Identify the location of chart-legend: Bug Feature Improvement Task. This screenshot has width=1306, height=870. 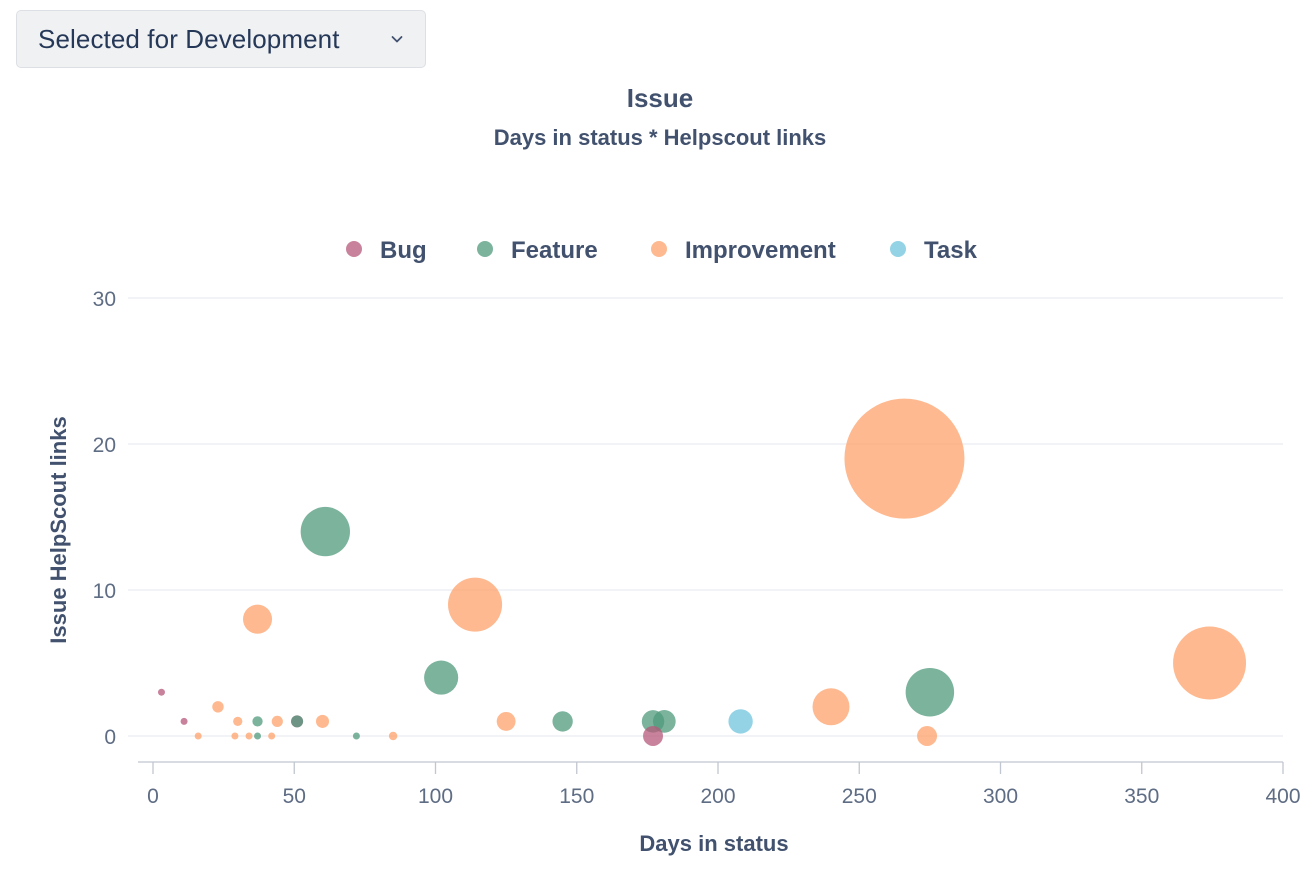
(662, 250).